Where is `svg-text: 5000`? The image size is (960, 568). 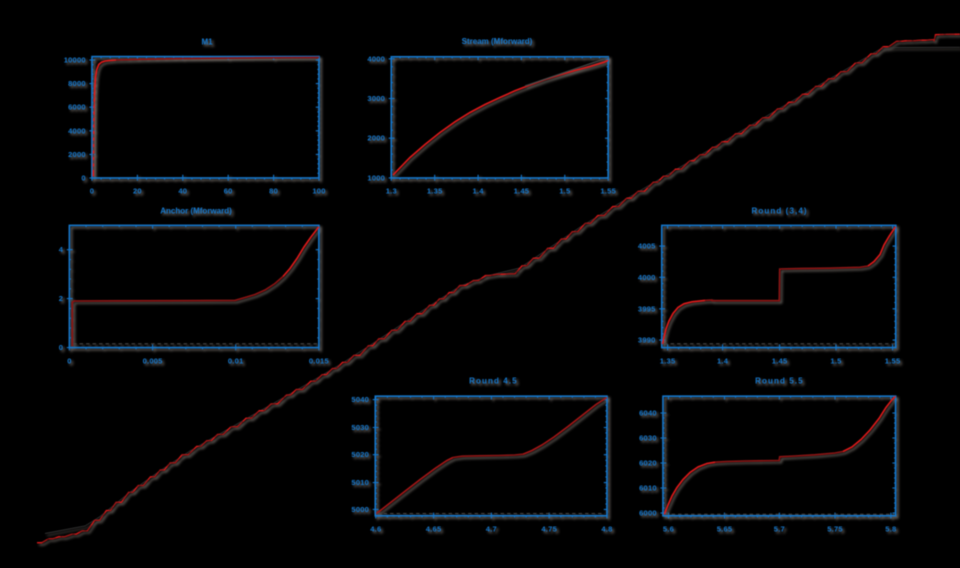
svg-text: 5000 is located at coordinates (360, 509).